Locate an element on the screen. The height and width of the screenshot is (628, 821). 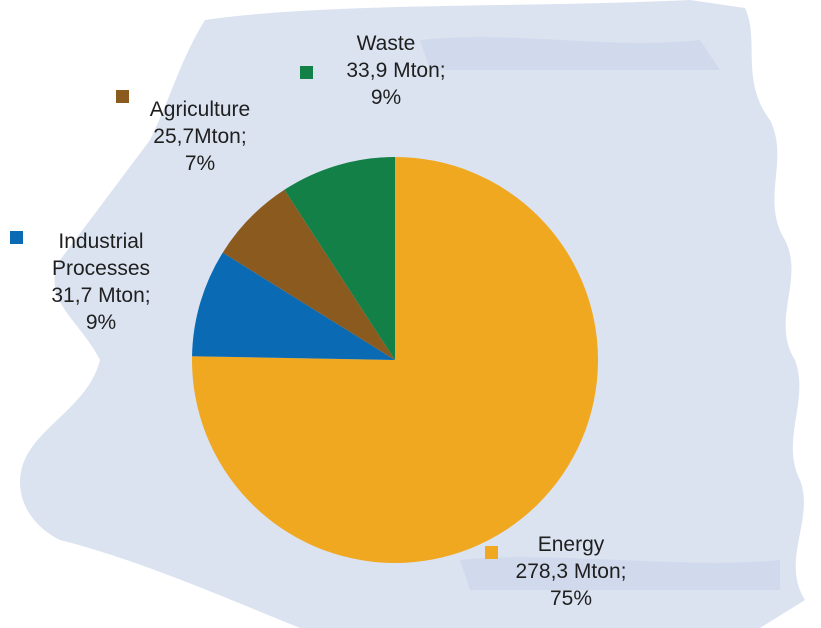
slice-label-energy: Energy 278,3 Mton; 75% is located at coordinates (571, 571).